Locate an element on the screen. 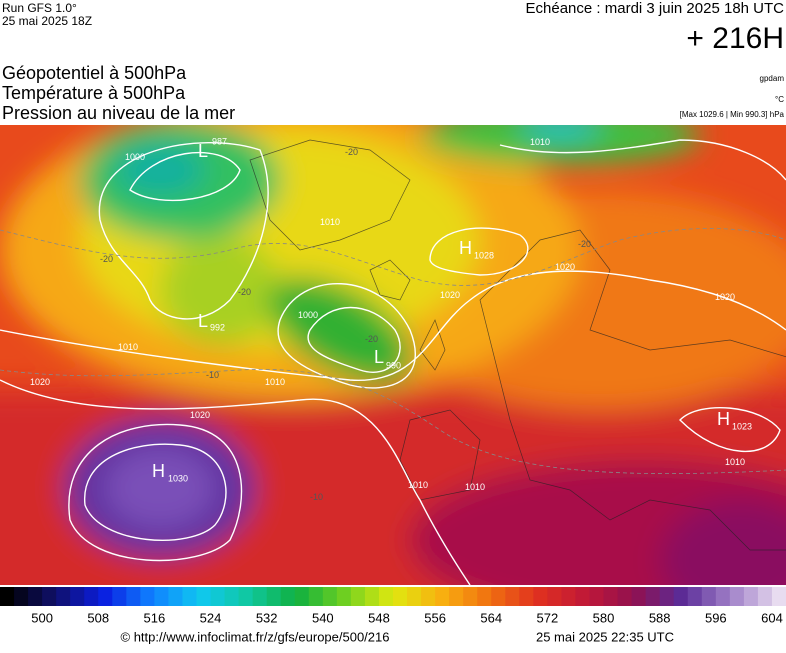  colorbar-tick-label: 564 is located at coordinates (491, 617).